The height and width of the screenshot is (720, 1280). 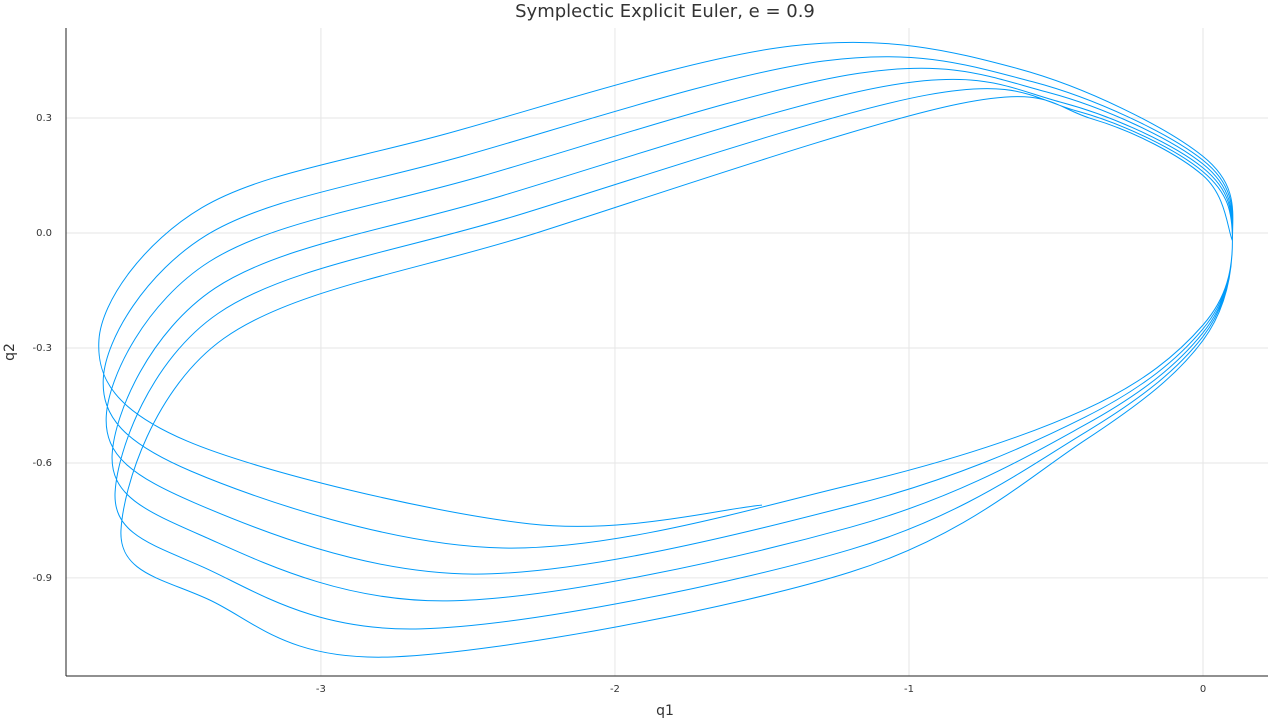 I want to click on x-axis-label: q1, so click(x=665, y=711).